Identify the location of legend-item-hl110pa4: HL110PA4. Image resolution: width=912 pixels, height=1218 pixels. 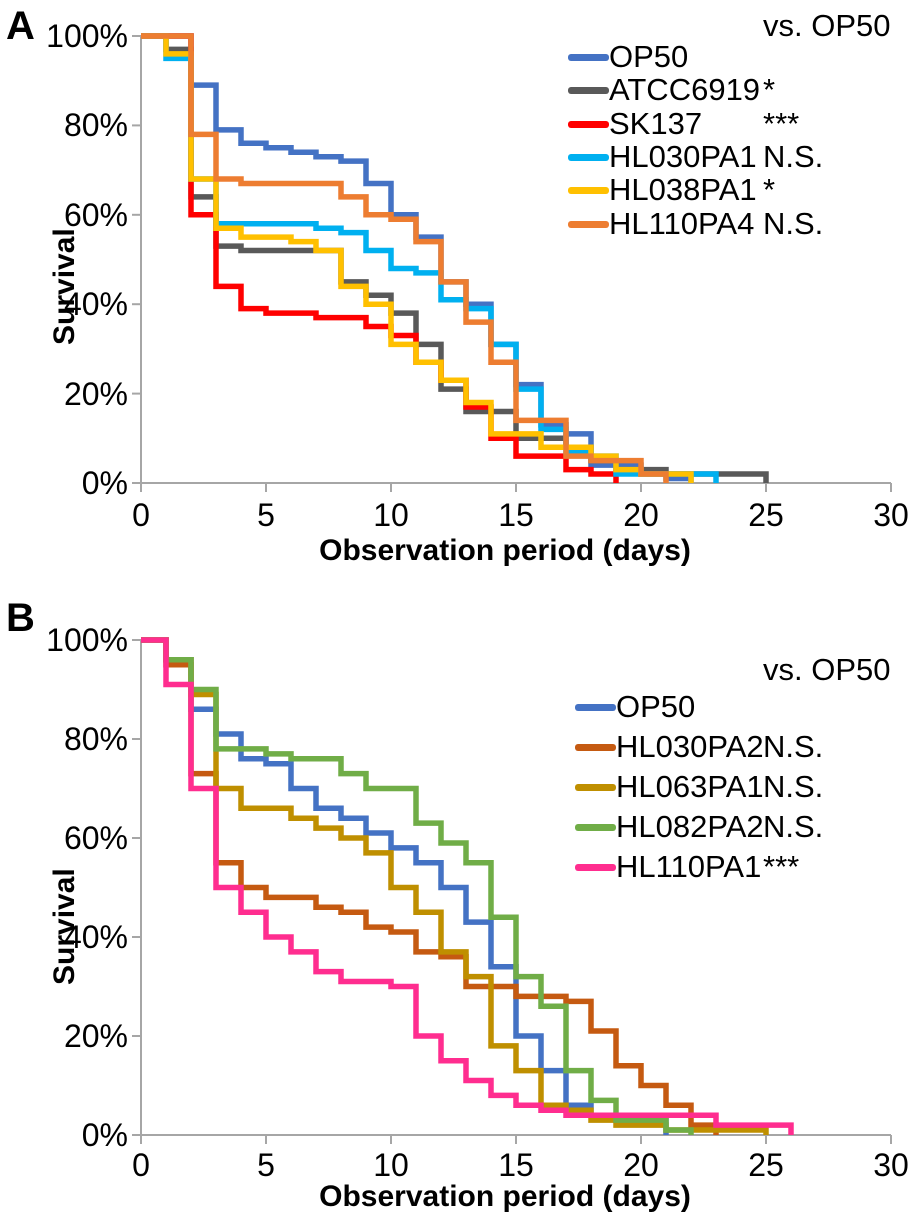
(661, 224).